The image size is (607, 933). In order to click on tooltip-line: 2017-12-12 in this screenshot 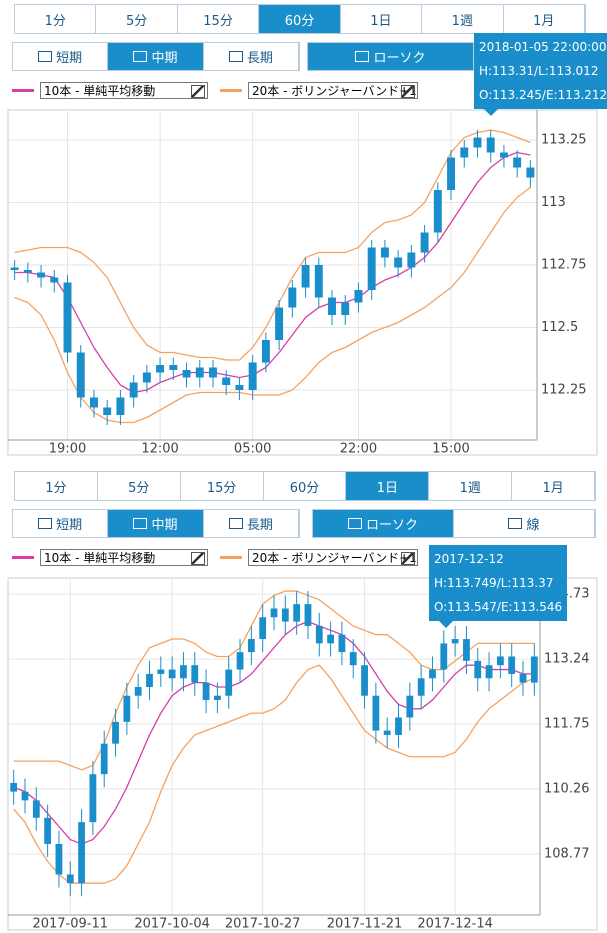, I will do `click(469, 559)`.